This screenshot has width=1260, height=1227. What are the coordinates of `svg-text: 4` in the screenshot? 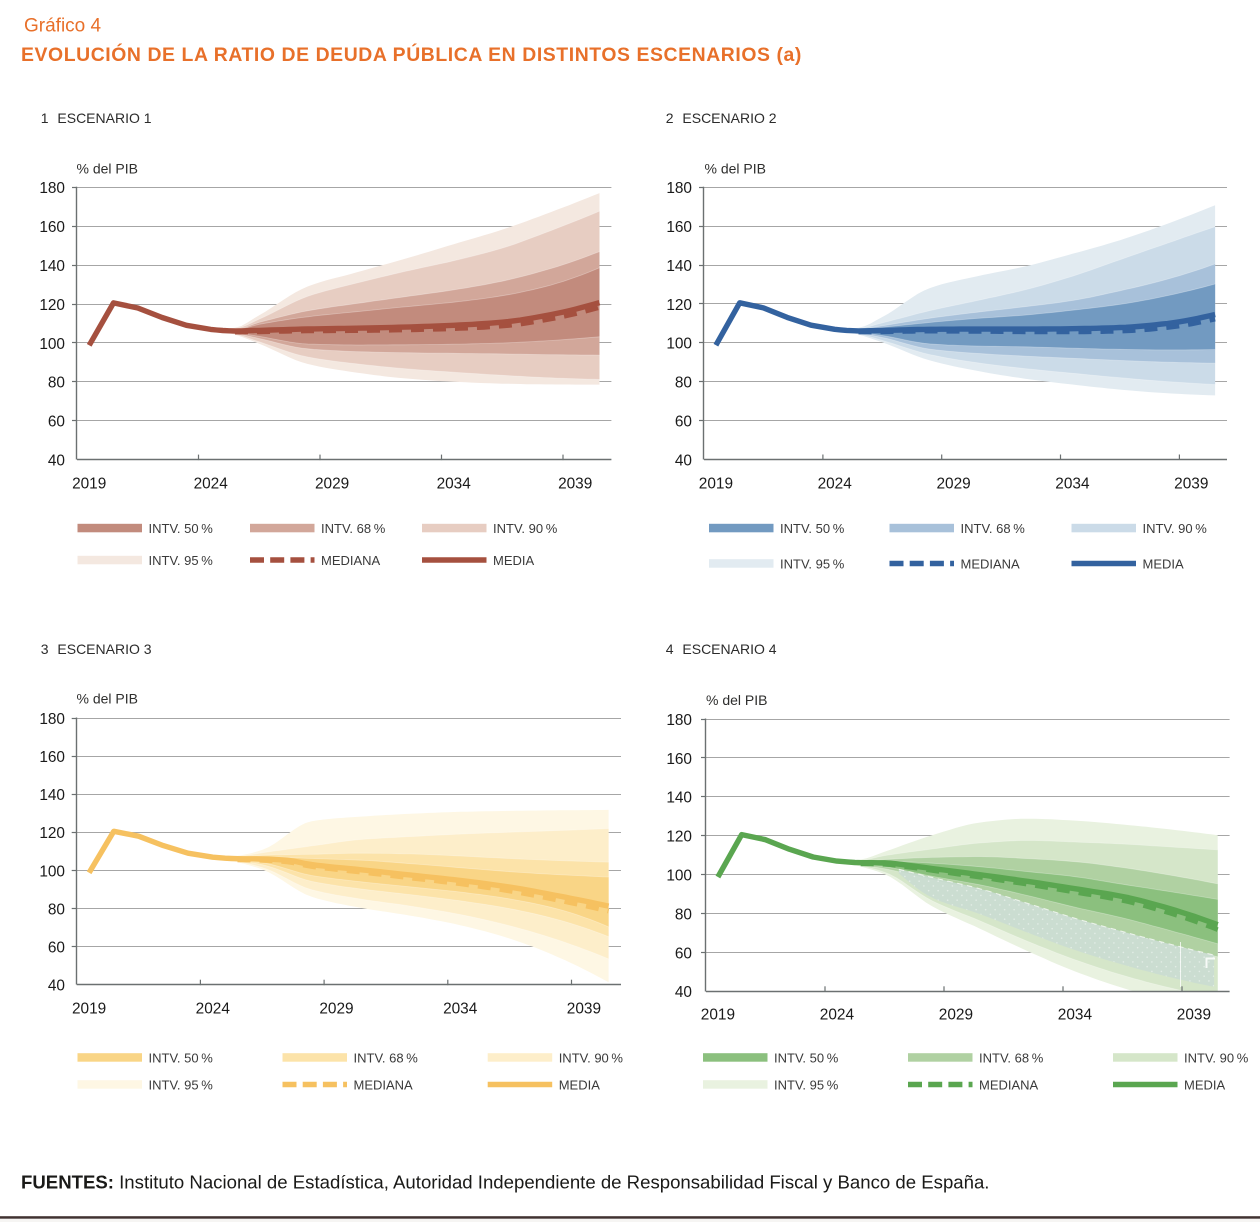 It's located at (670, 649).